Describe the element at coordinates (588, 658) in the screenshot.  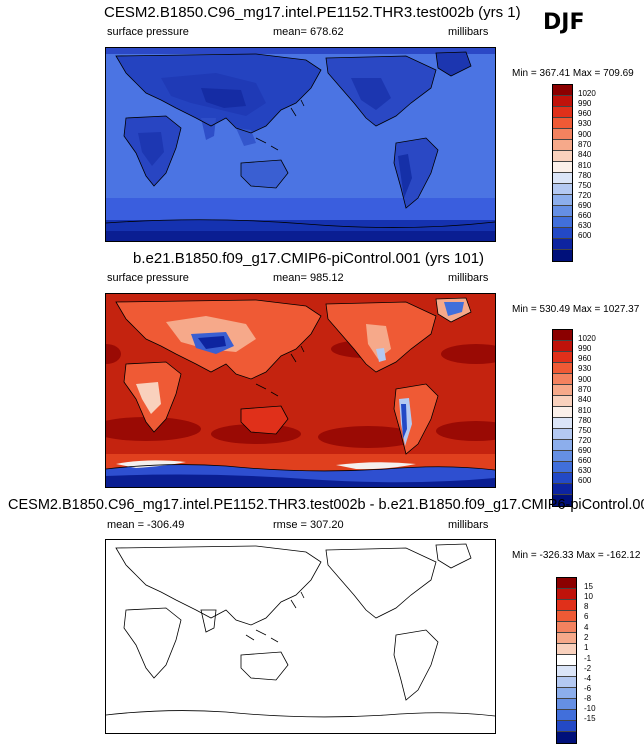
I see `colorbar-tick-label: -1` at that location.